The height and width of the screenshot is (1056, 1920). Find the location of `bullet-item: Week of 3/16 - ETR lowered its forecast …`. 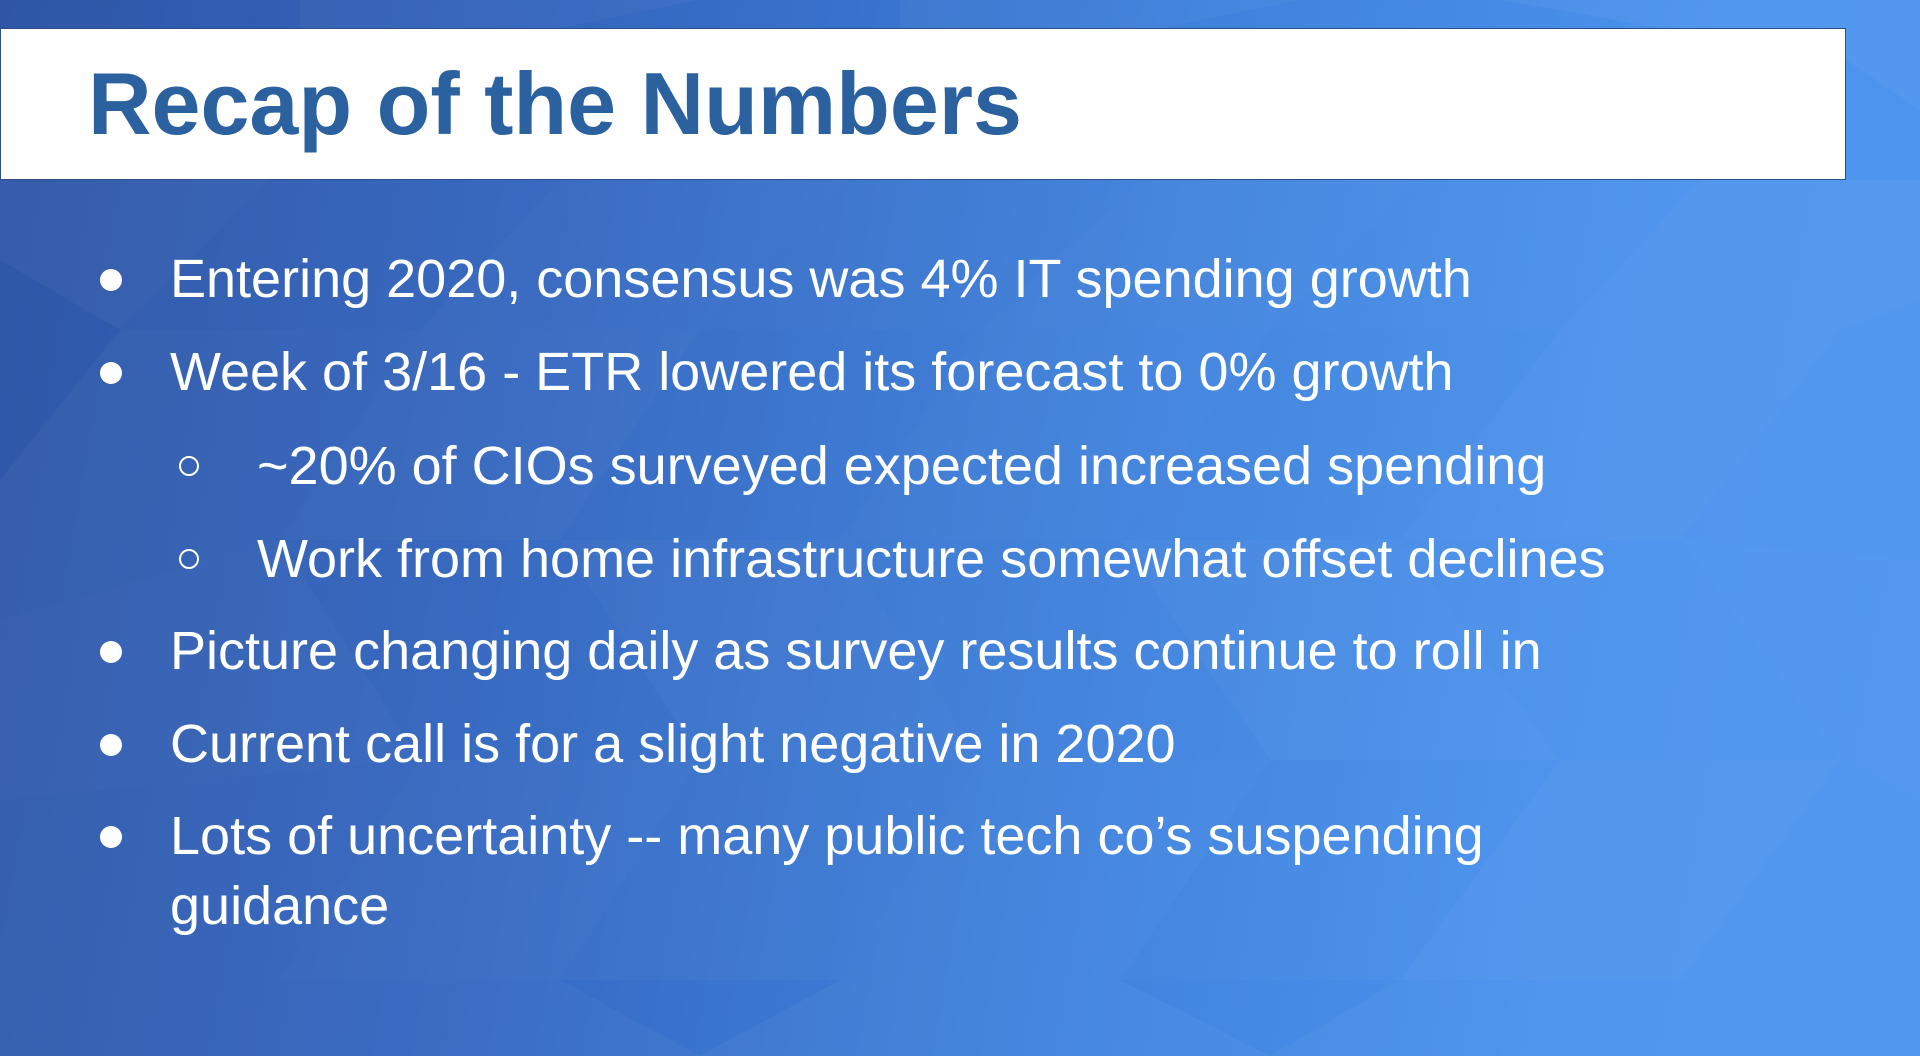

bullet-item: Week of 3/16 - ETR lowered its forecast … is located at coordinates (777, 372).